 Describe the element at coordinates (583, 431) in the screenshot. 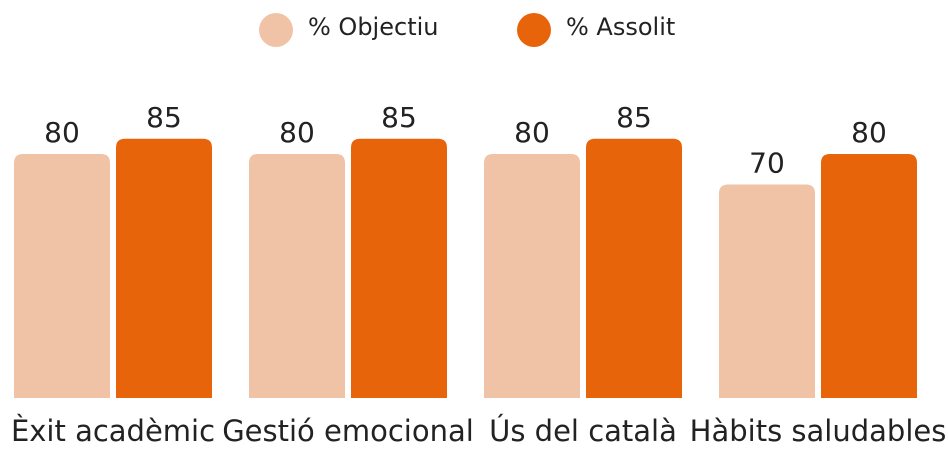

I see `x-tick-label: Ús del català` at that location.